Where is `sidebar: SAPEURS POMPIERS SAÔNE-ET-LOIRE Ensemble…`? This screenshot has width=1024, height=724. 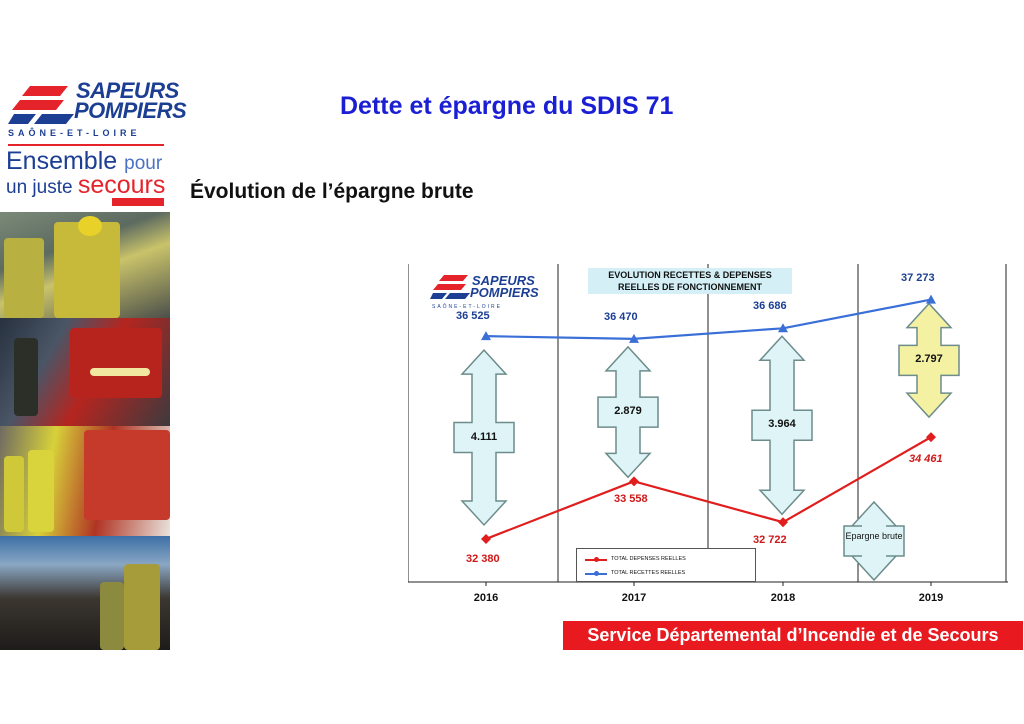 sidebar: SAPEURS POMPIERS SAÔNE-ET-LOIRE Ensemble… is located at coordinates (93, 364).